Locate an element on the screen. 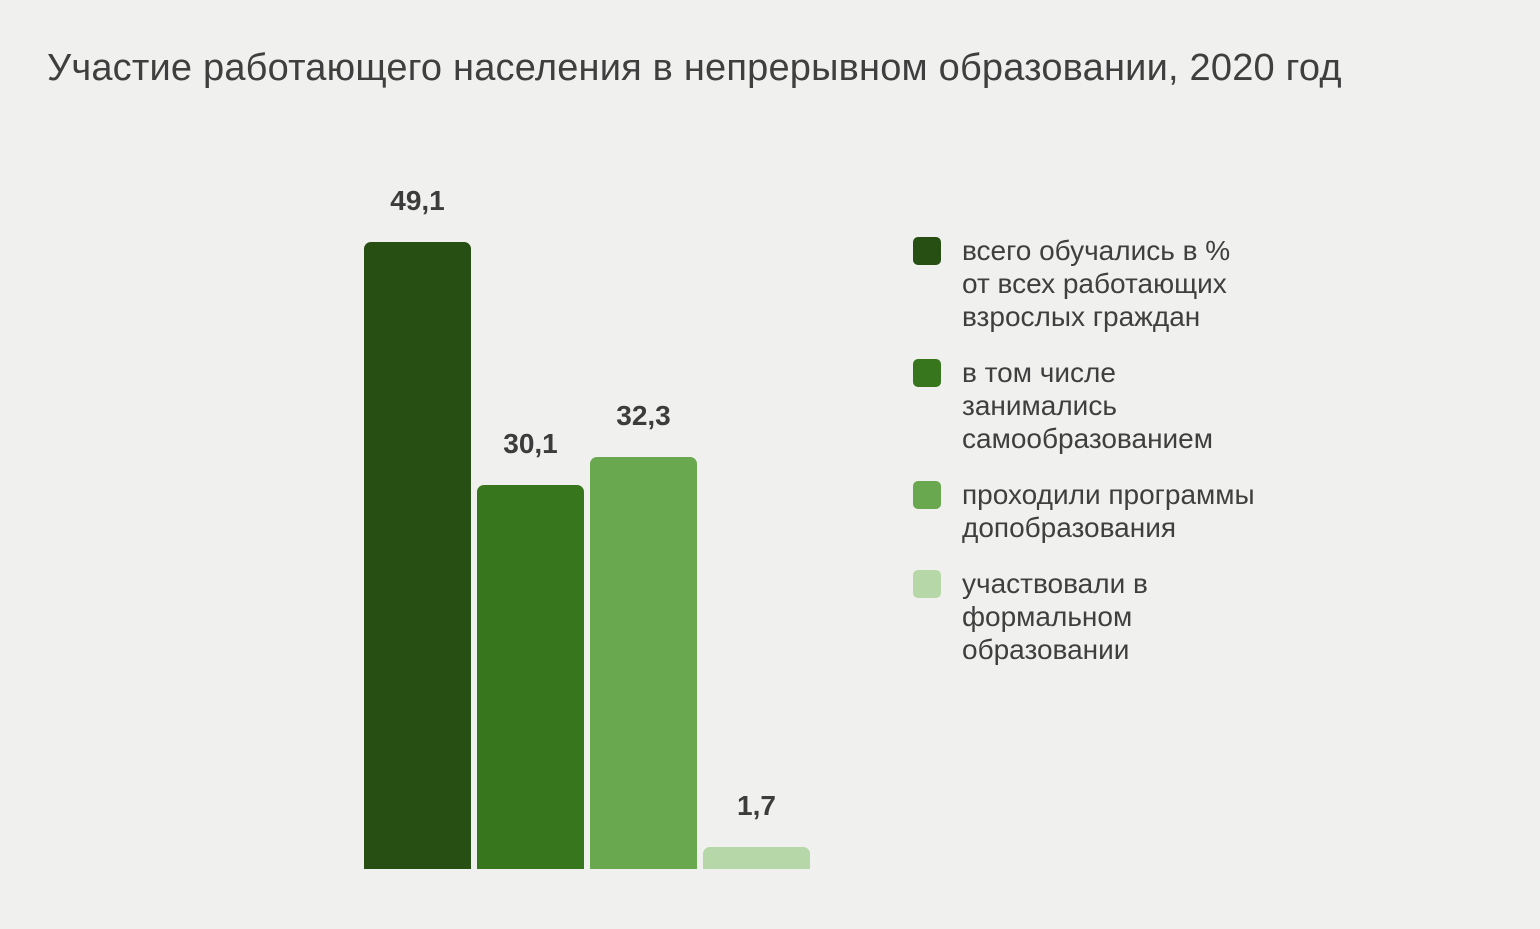 The width and height of the screenshot is (1540, 929). bar-value-label-4: 1,7 is located at coordinates (756, 805).